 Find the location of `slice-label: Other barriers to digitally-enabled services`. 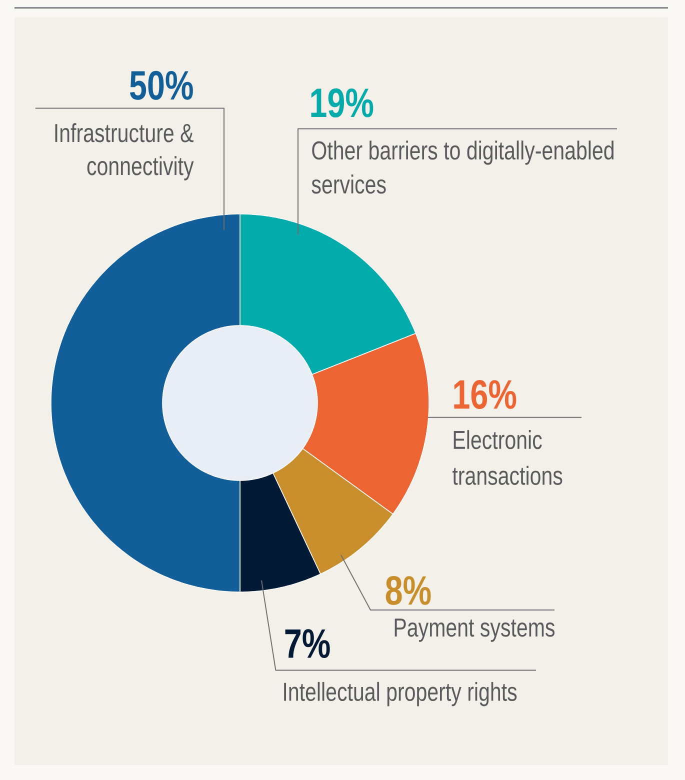

slice-label: Other barriers to digitally-enabled services is located at coordinates (463, 167).